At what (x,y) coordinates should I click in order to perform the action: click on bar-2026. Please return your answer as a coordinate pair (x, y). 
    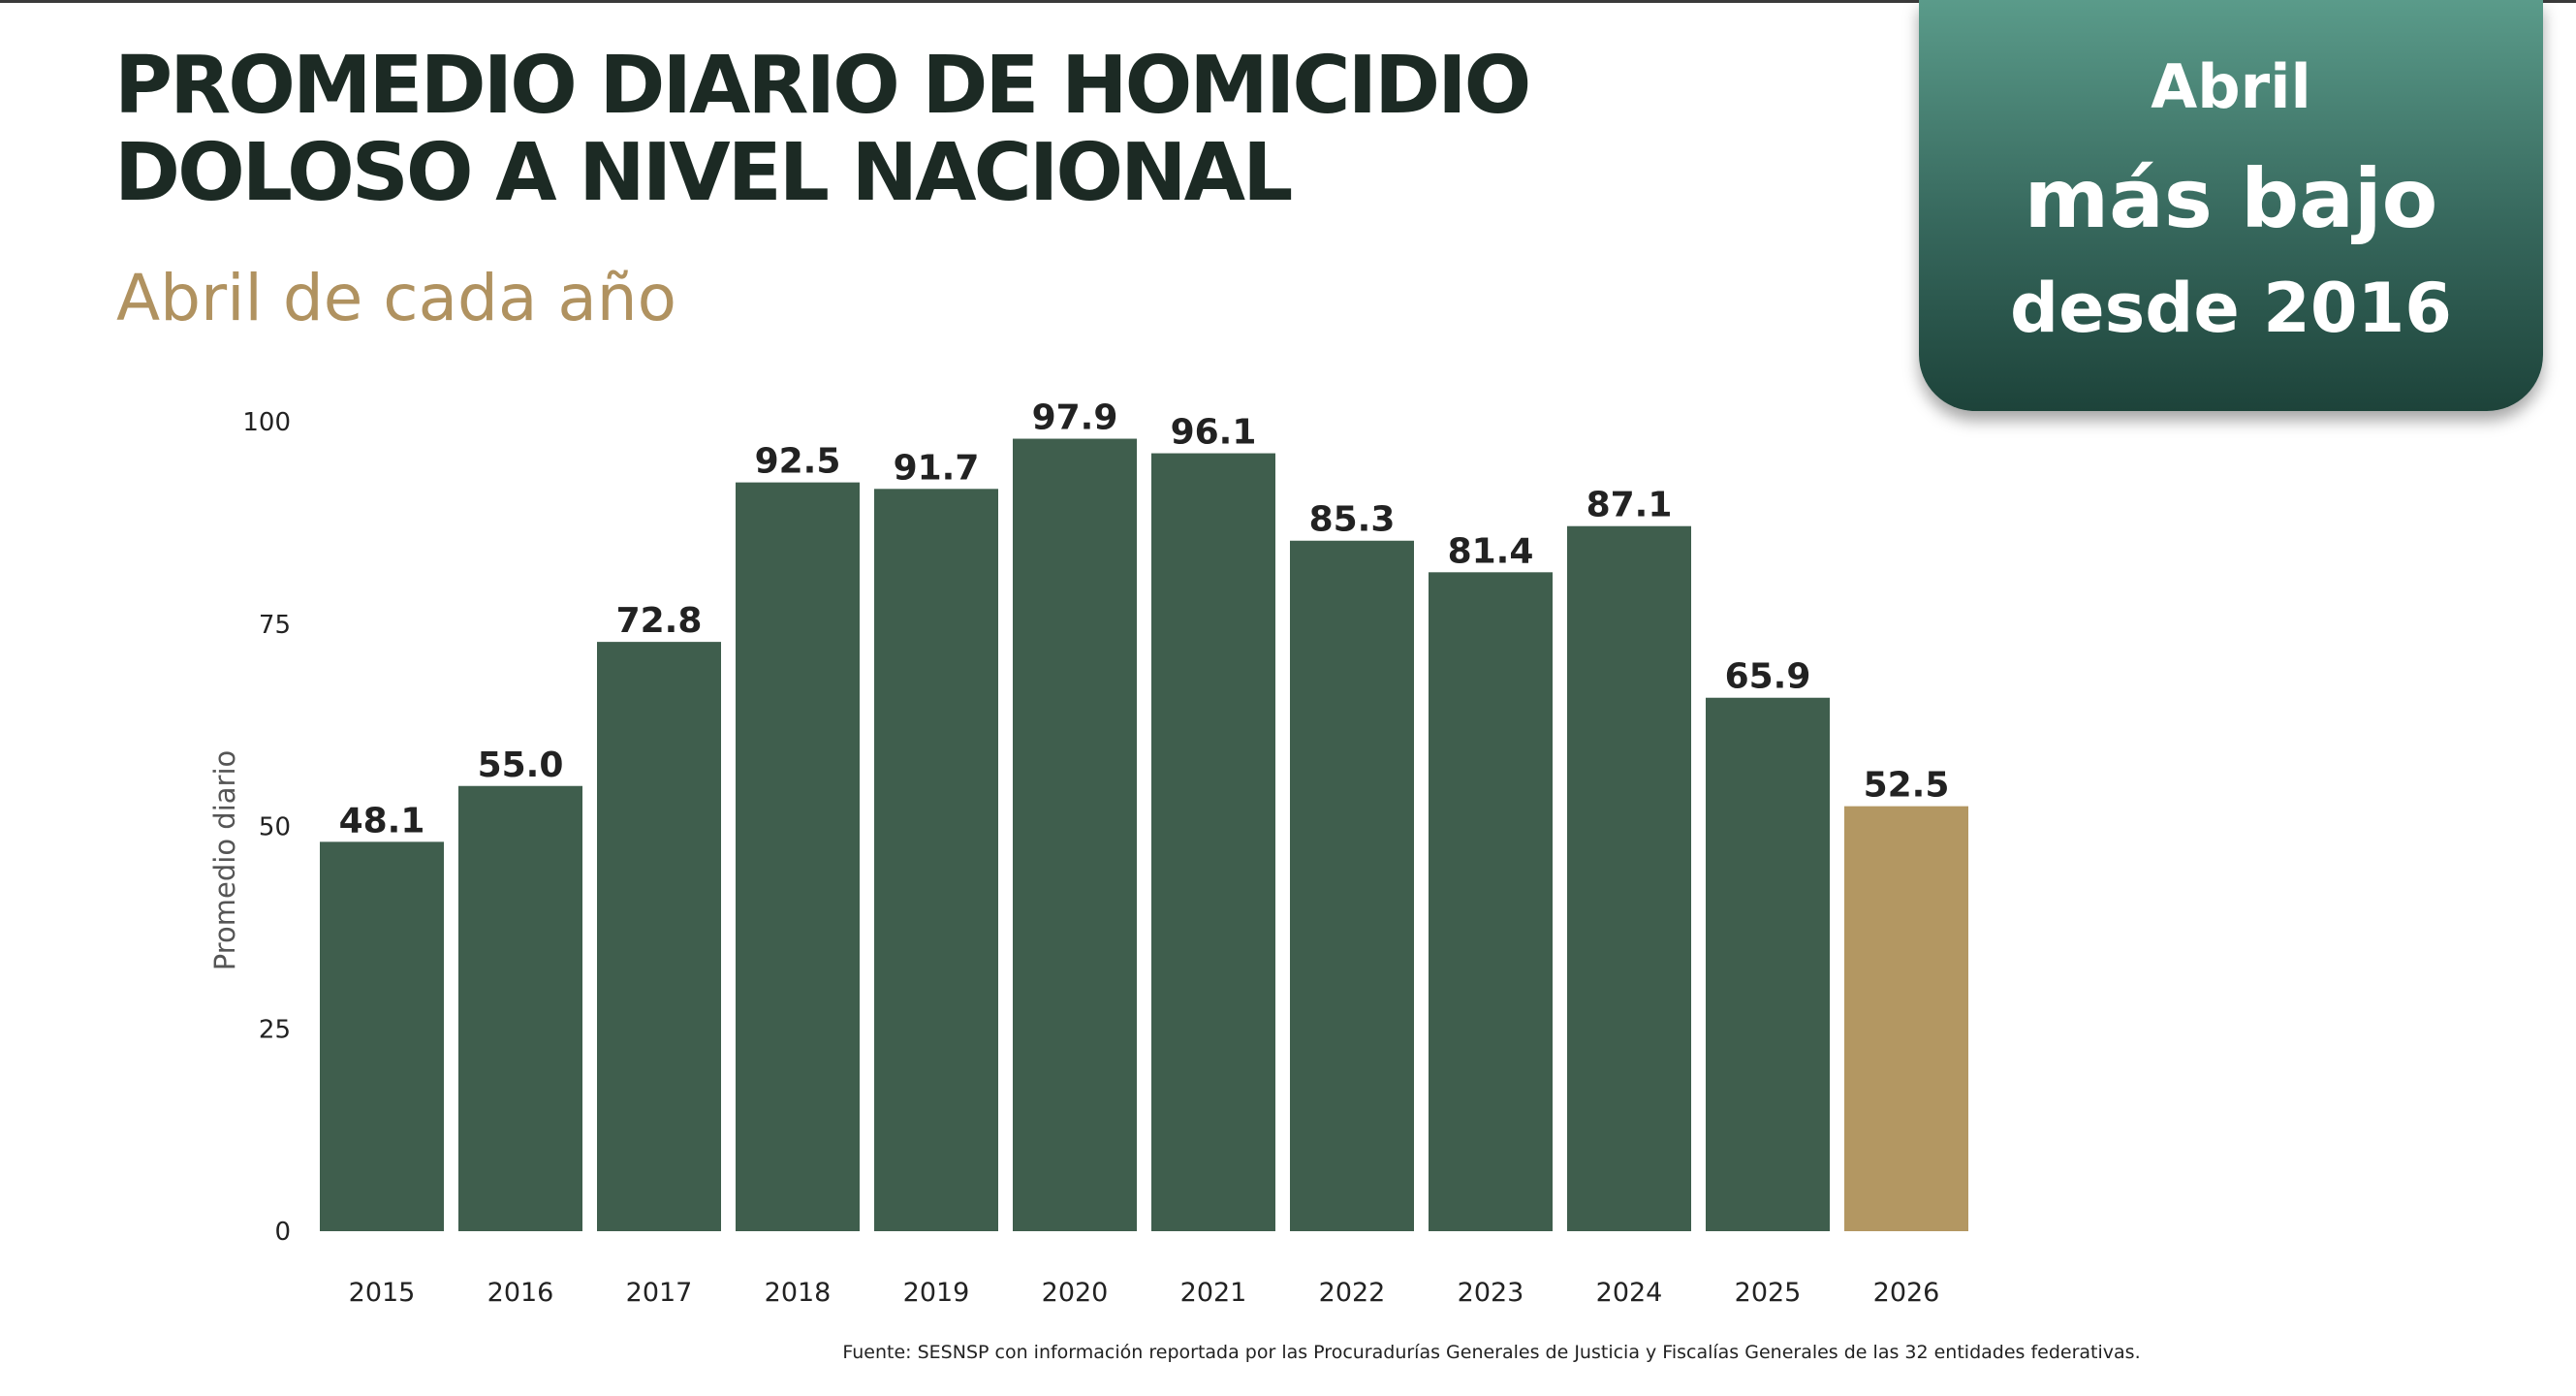
    Looking at the image, I should click on (1906, 1018).